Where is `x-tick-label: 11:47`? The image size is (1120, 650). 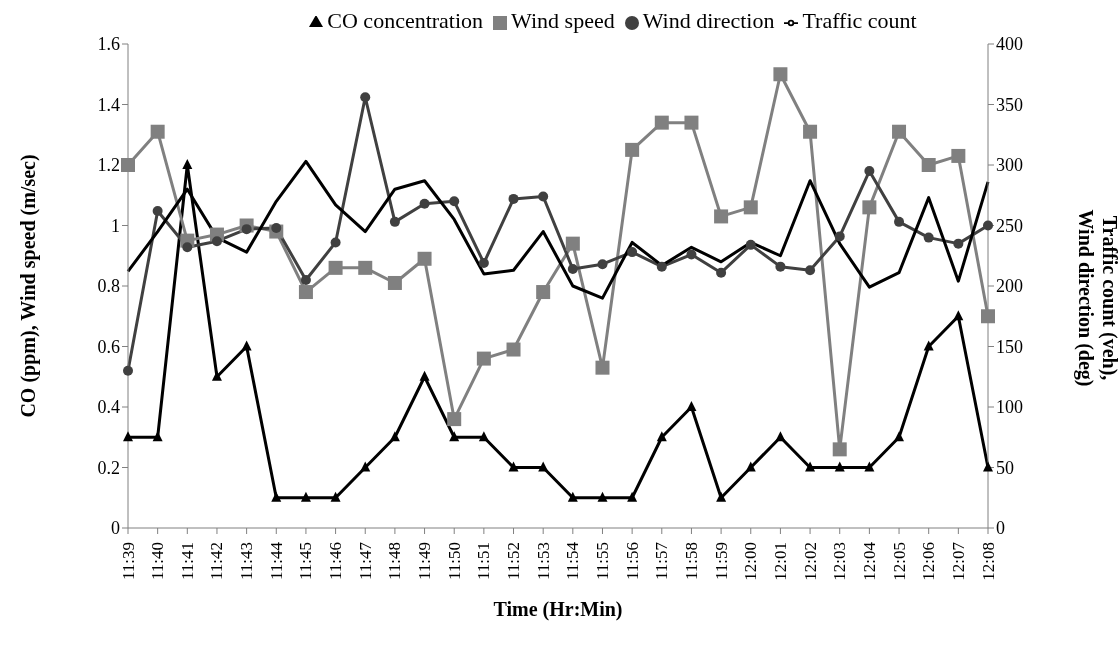 x-tick-label: 11:47 is located at coordinates (365, 561).